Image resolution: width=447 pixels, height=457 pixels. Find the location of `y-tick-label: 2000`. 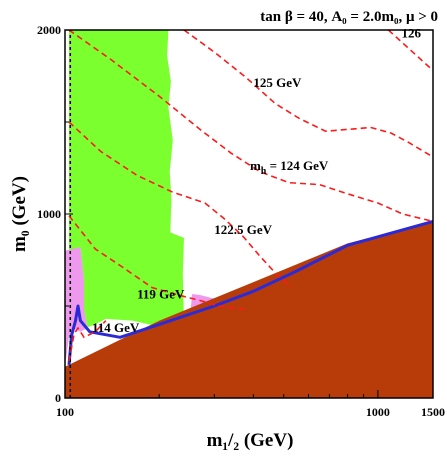

y-tick-label: 2000 is located at coordinates (49, 30).